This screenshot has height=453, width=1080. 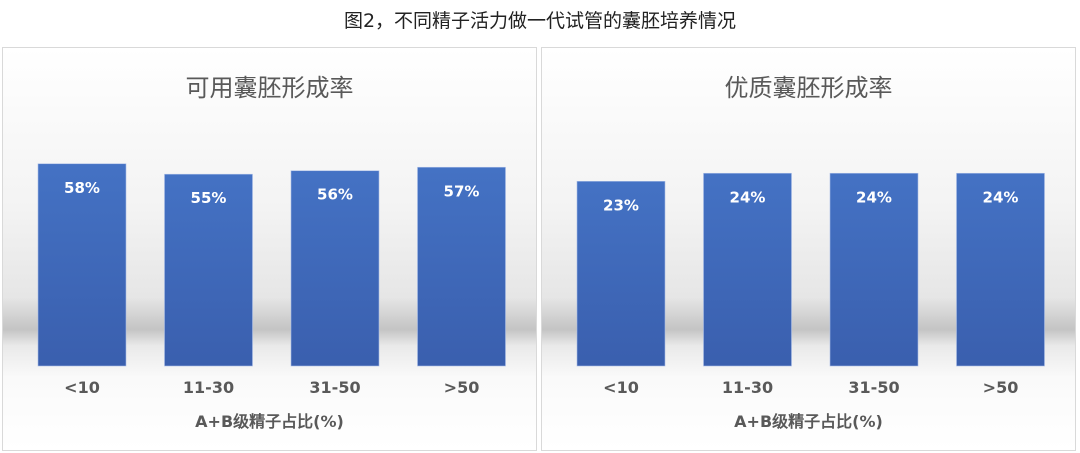 I want to click on data-label: 55%, so click(x=209, y=198).